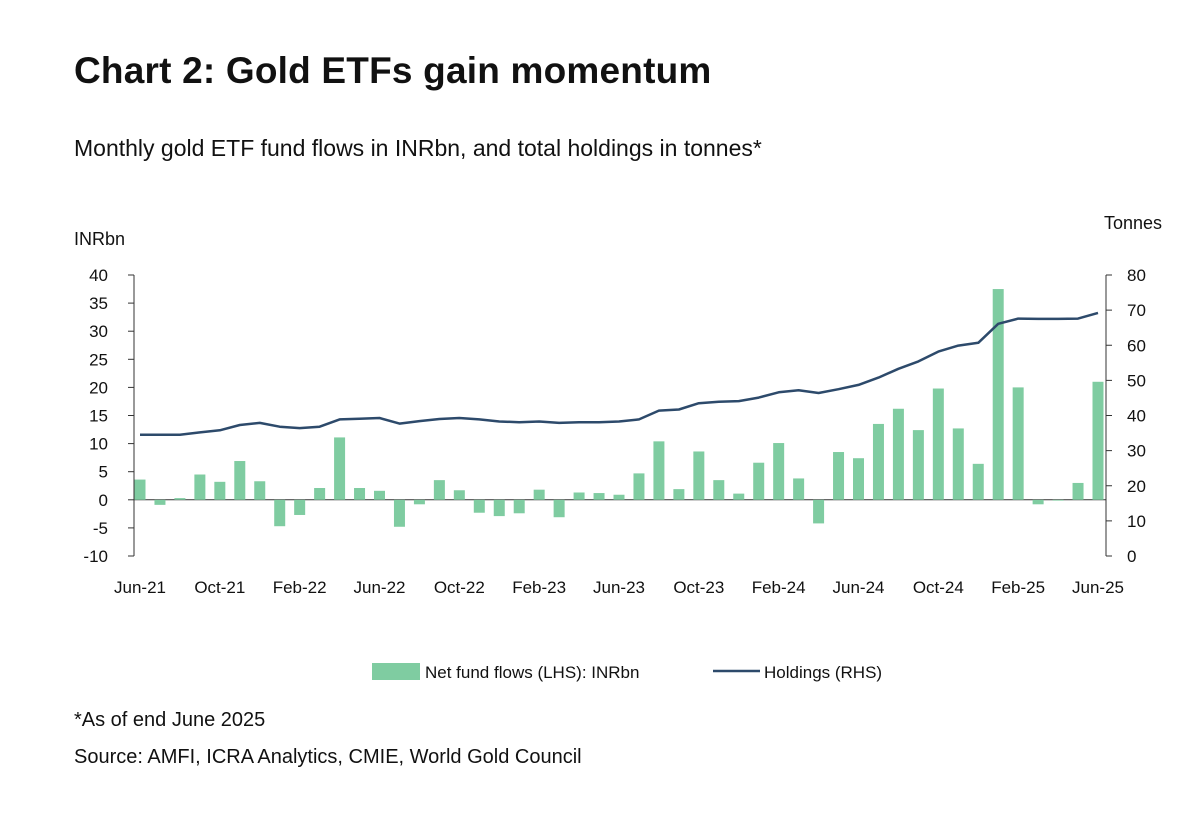 This screenshot has height=819, width=1200. What do you see at coordinates (300, 587) in the screenshot?
I see `x-axis-tick-label: Feb-22` at bounding box center [300, 587].